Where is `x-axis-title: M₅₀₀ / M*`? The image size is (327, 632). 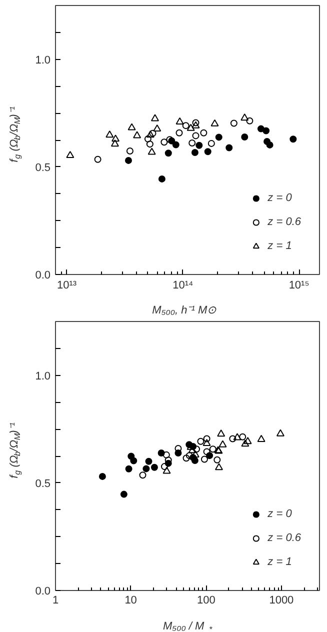
x-axis-title: M₅₀₀ / M* is located at coordinates (188, 626).